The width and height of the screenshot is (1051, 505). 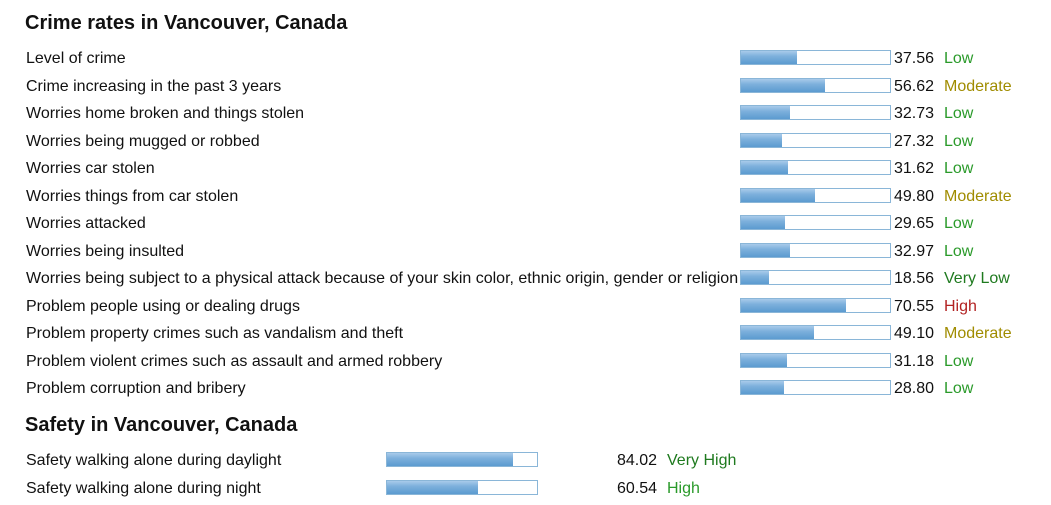 What do you see at coordinates (913, 388) in the screenshot?
I see `crime-row-value: 28.80` at bounding box center [913, 388].